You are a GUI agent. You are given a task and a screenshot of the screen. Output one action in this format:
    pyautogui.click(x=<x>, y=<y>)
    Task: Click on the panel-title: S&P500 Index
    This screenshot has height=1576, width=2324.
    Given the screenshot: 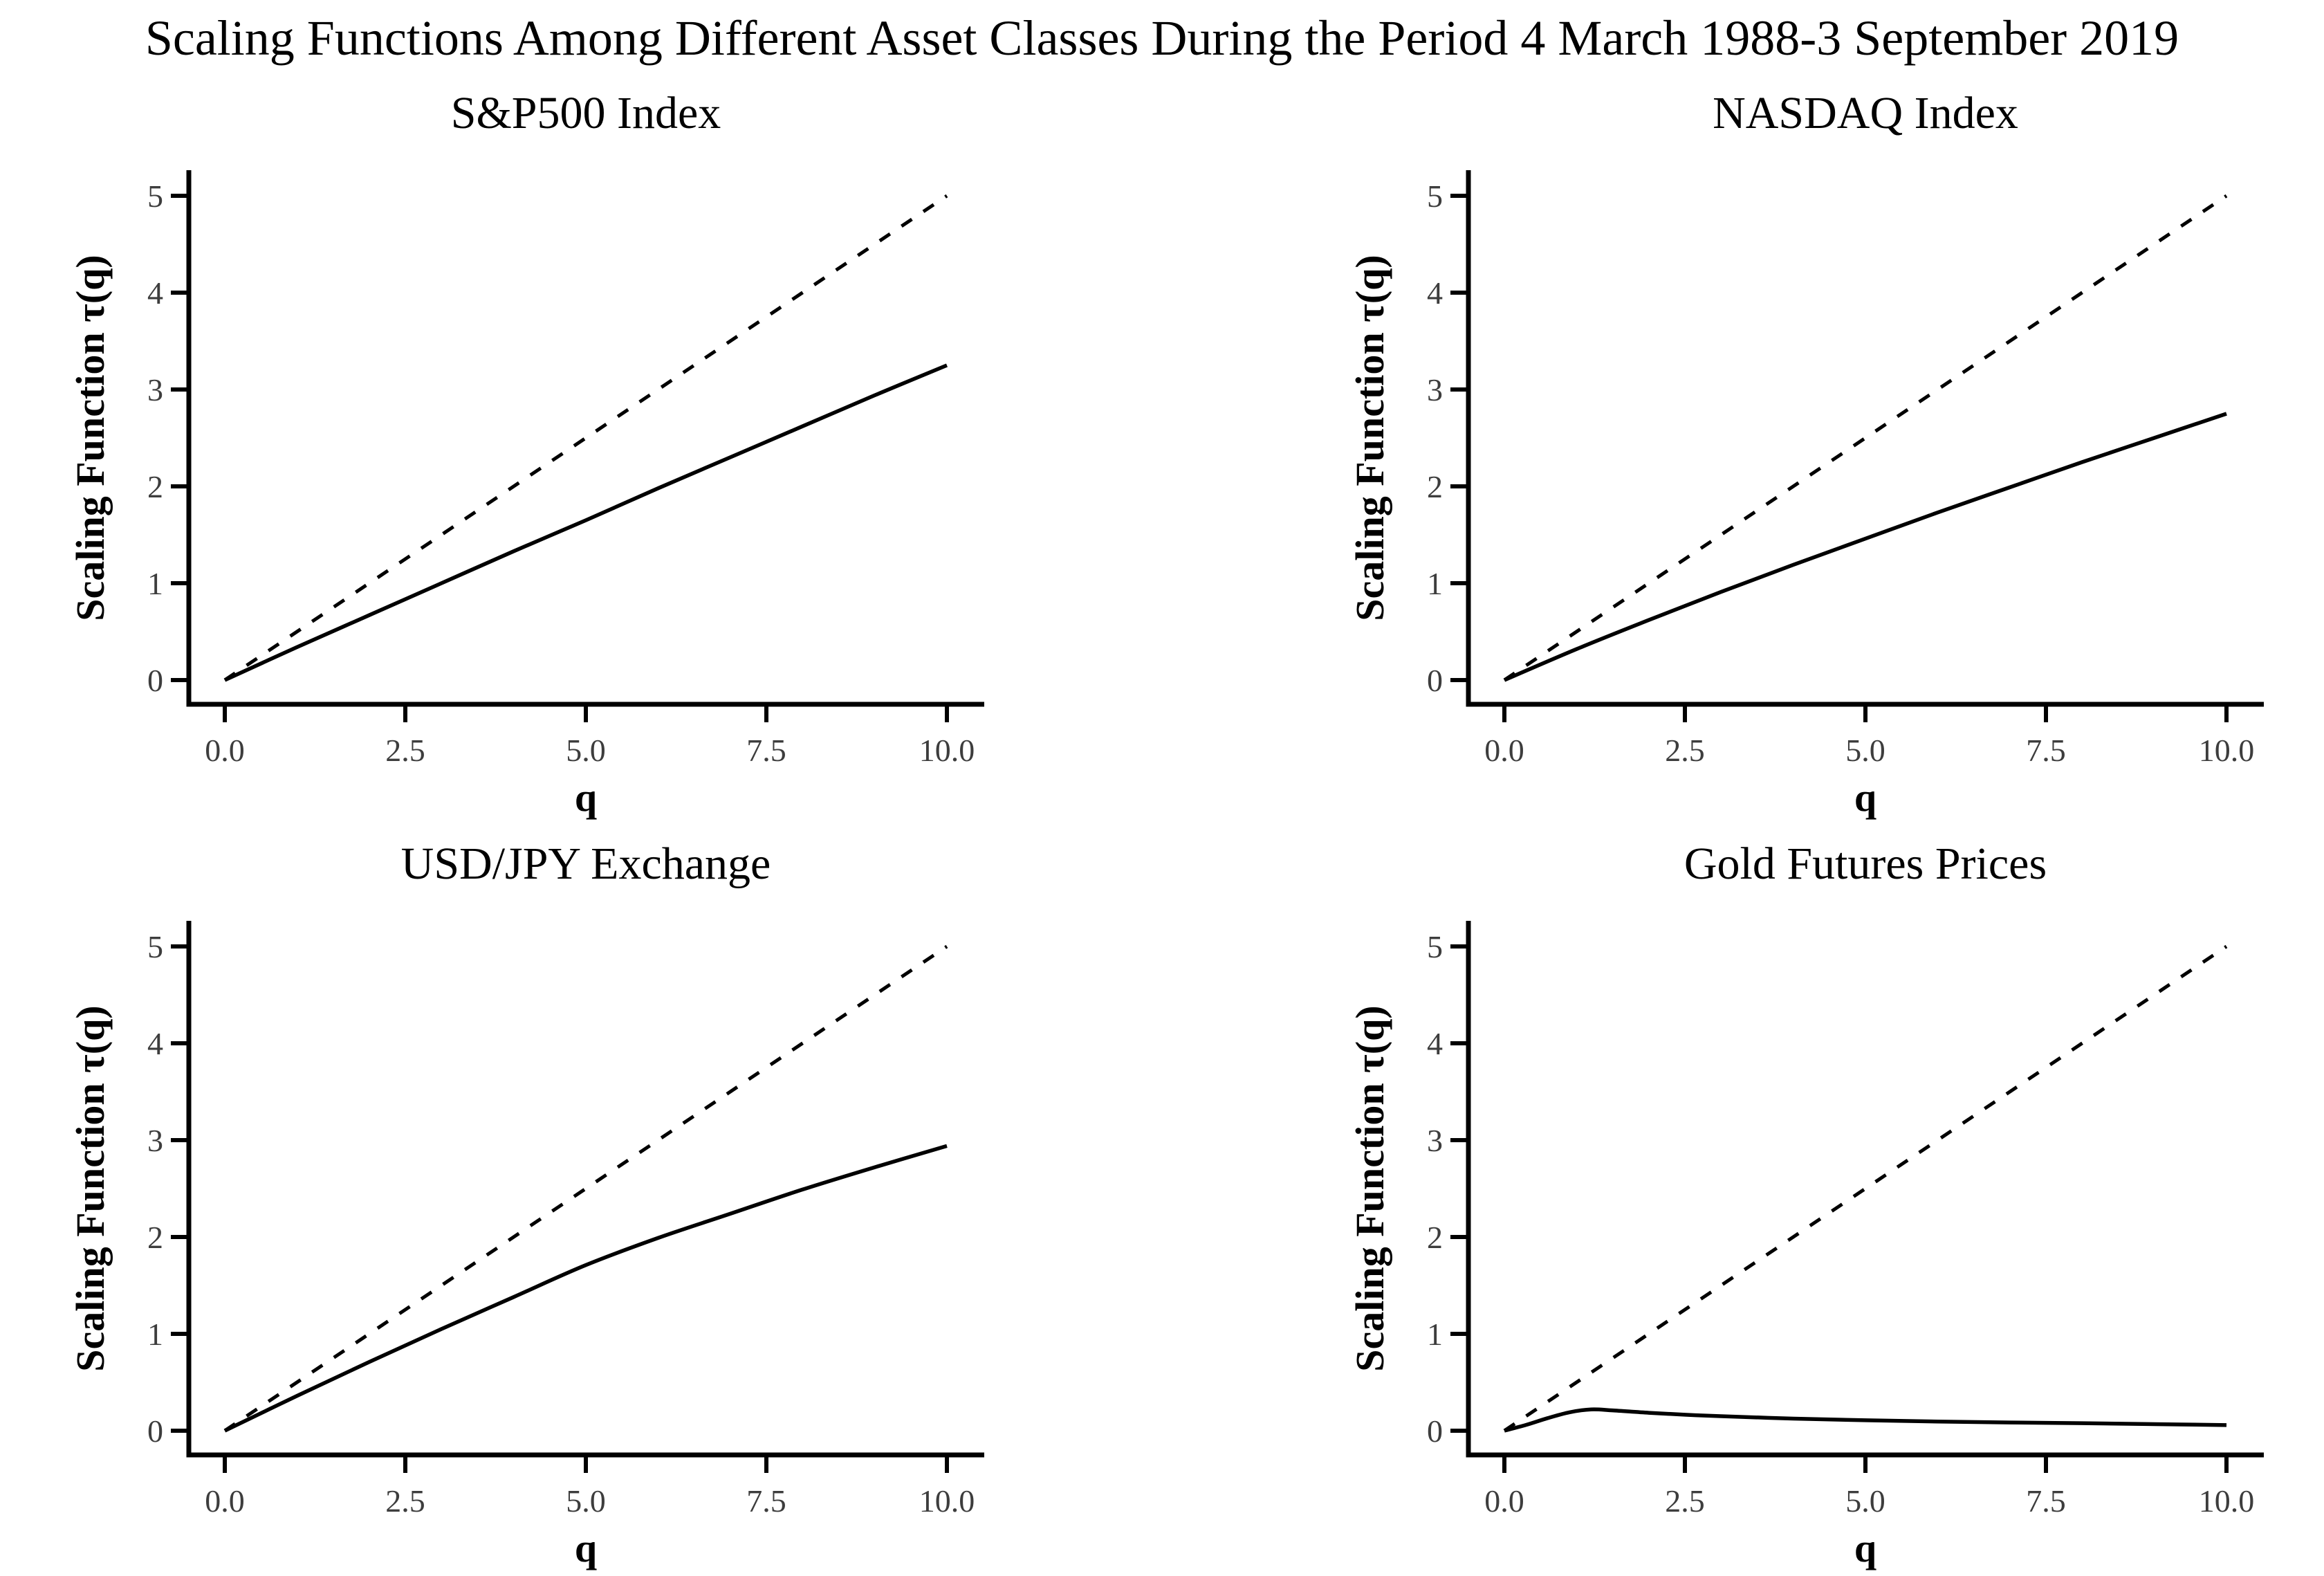 What is the action you would take?
    pyautogui.click(x=586, y=113)
    